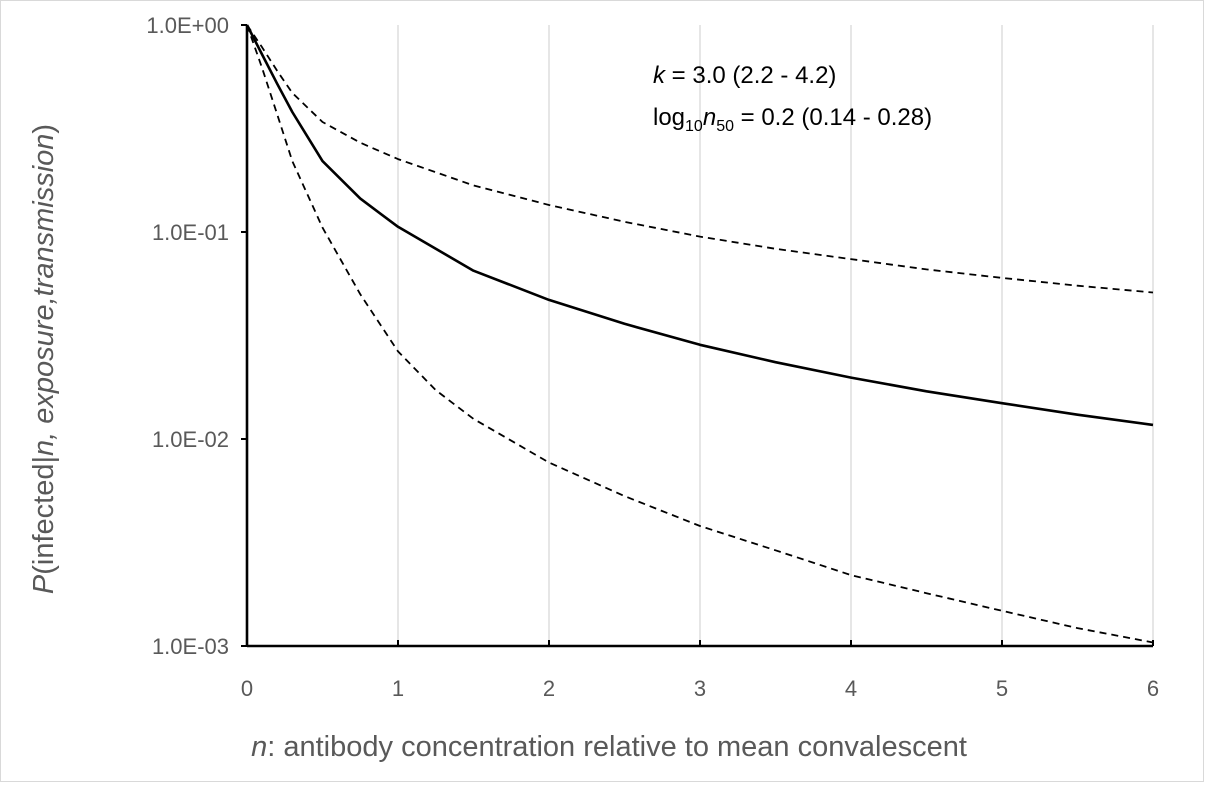  I want to click on annotation-n-sub: 50, so click(725, 126).